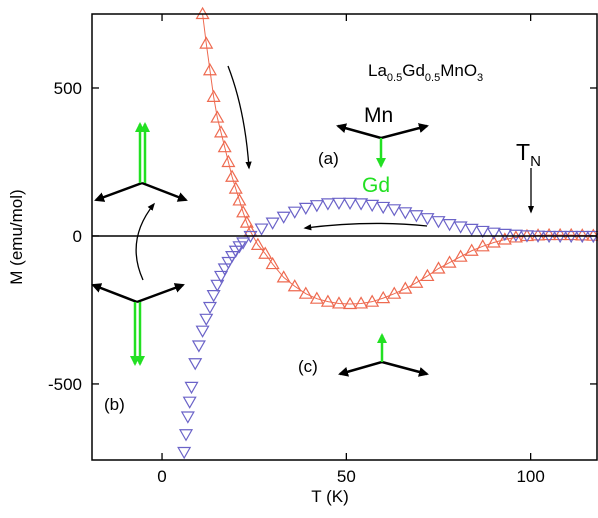 This screenshot has width=598, height=518. I want to click on gd-label: Gd, so click(376, 185).